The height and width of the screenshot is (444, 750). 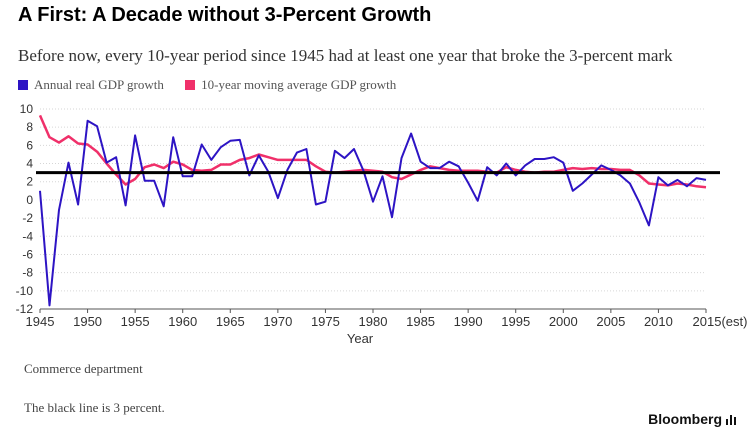 I want to click on x-tick-label: 1980, so click(x=373, y=321).